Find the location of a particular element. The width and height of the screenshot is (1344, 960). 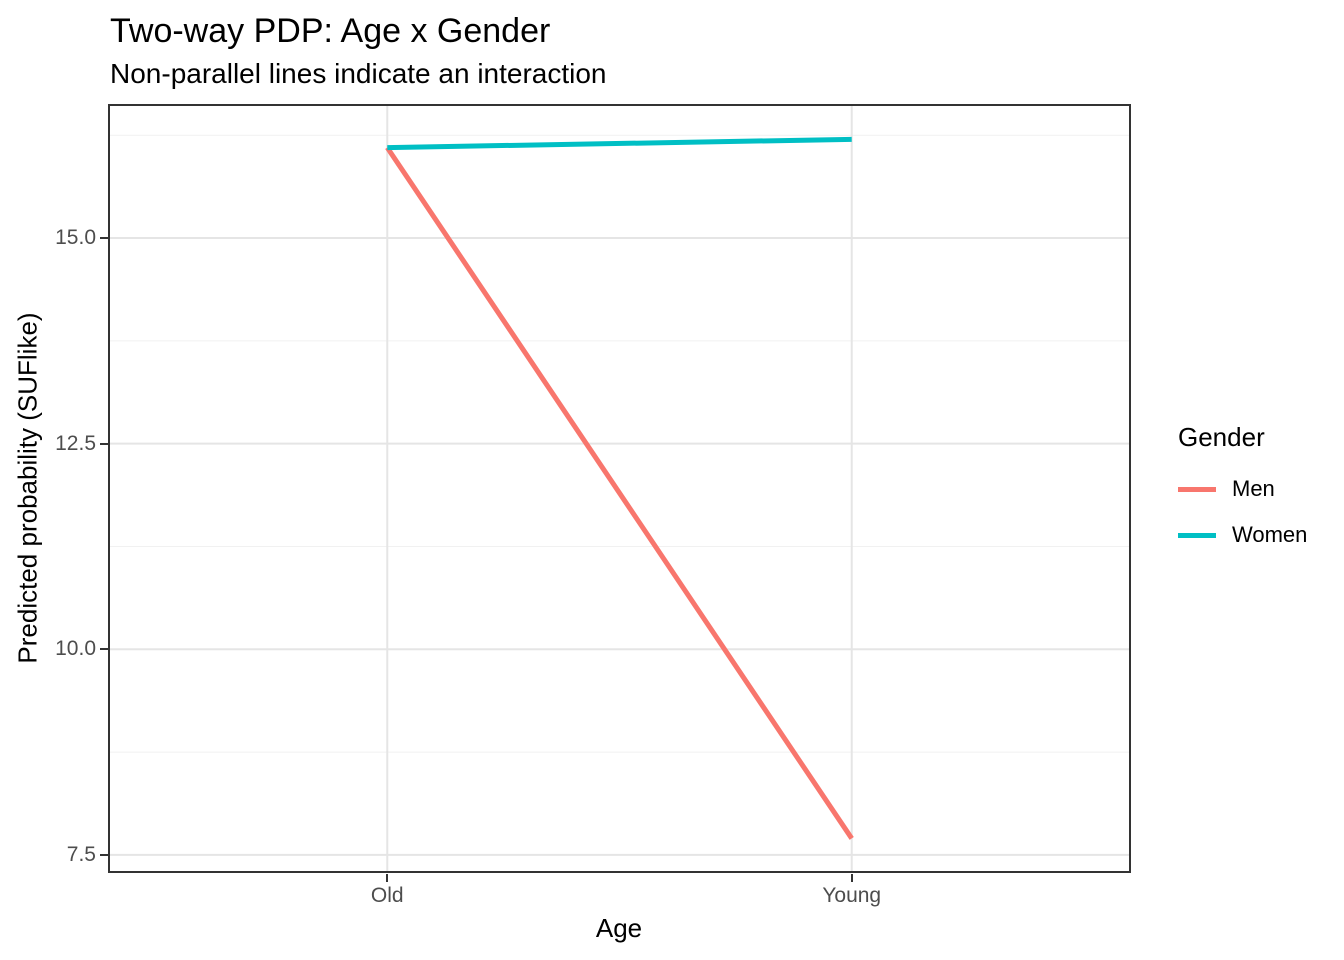

y-tick-label: 10.0 is located at coordinates (75, 649).